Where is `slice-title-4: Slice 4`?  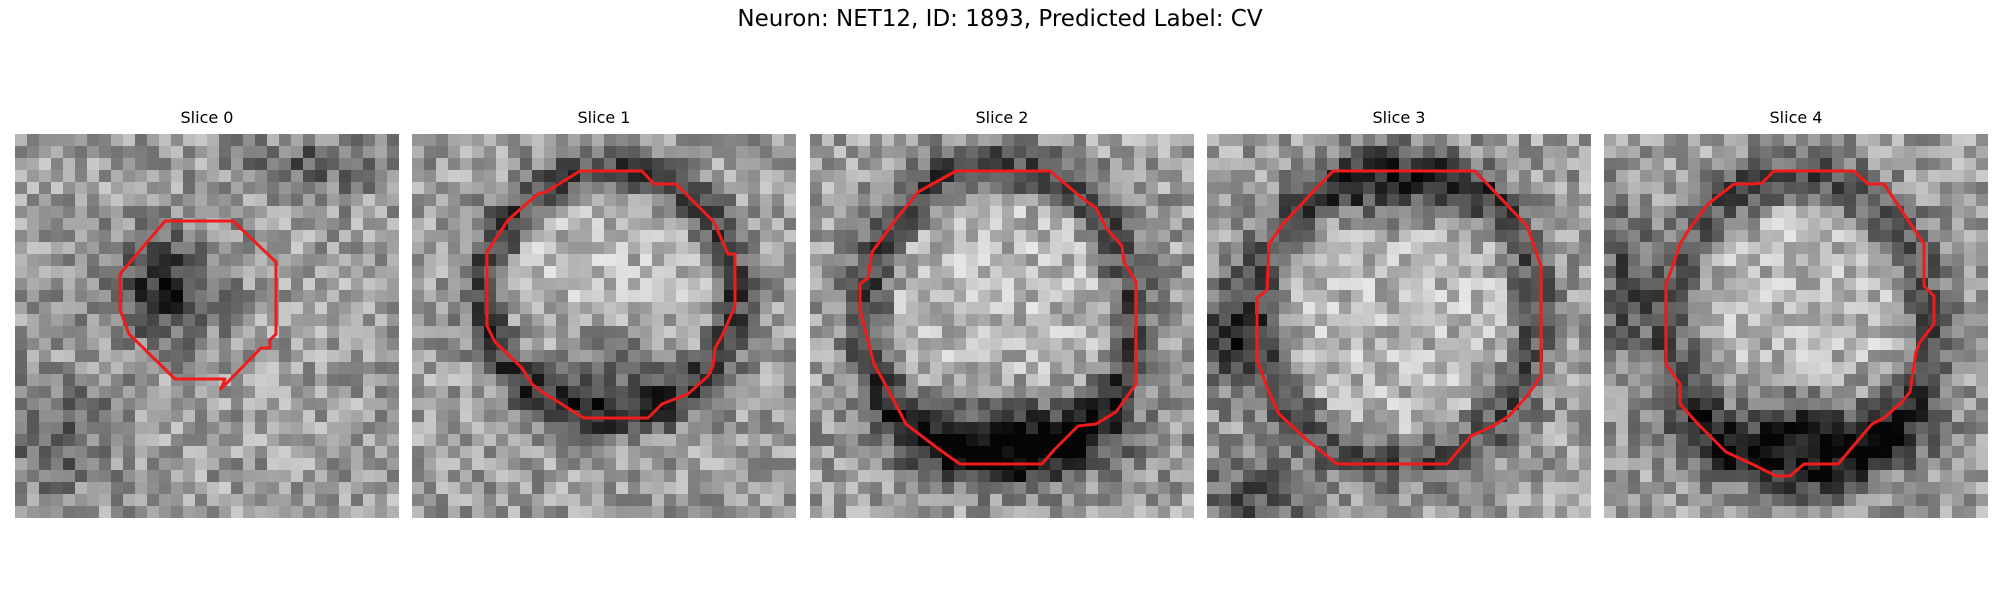 slice-title-4: Slice 4 is located at coordinates (1796, 117).